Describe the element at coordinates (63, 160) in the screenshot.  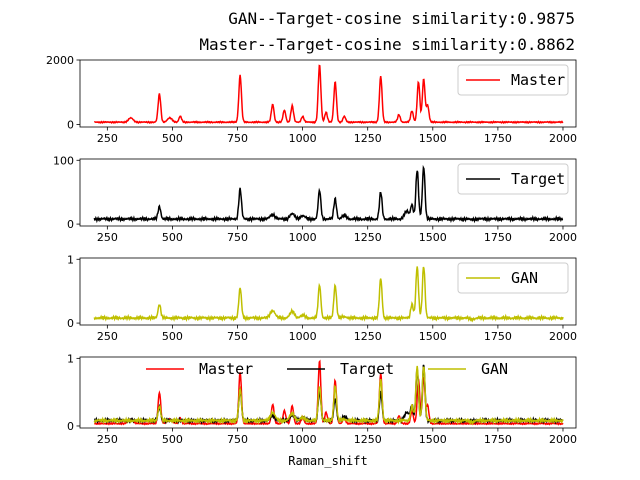
I see `y-tick-label: 100` at that location.